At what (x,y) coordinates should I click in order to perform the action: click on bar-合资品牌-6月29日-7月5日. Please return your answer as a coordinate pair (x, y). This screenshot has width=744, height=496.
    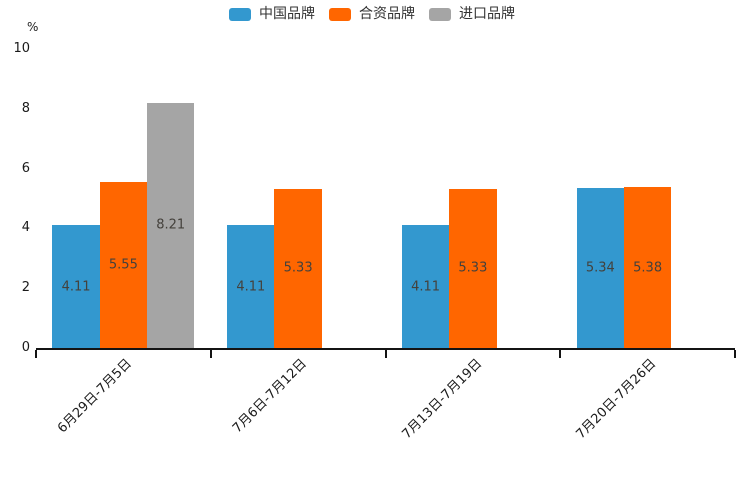
    Looking at the image, I should click on (123, 265).